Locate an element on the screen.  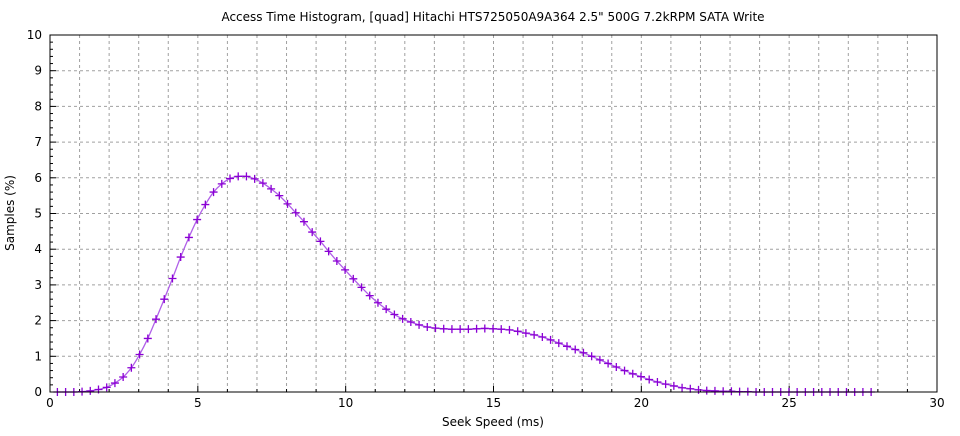
x-axis-label: Seek Speed (ms) is located at coordinates (493, 422).